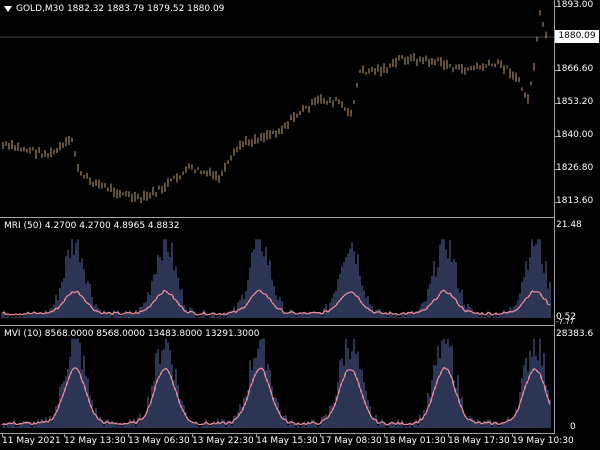 The width and height of the screenshot is (600, 450). Describe the element at coordinates (577, 217) in the screenshot. I see `price-axis` at that location.